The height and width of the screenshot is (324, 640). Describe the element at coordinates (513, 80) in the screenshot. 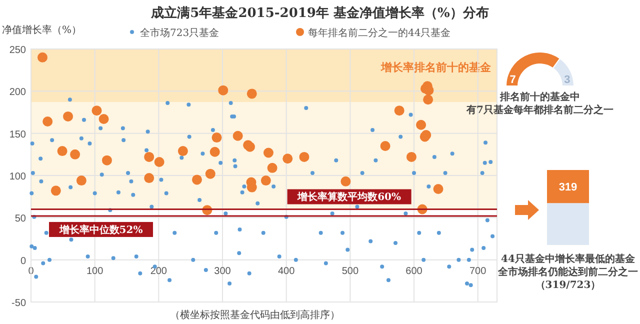

I see `data-label: 7` at that location.